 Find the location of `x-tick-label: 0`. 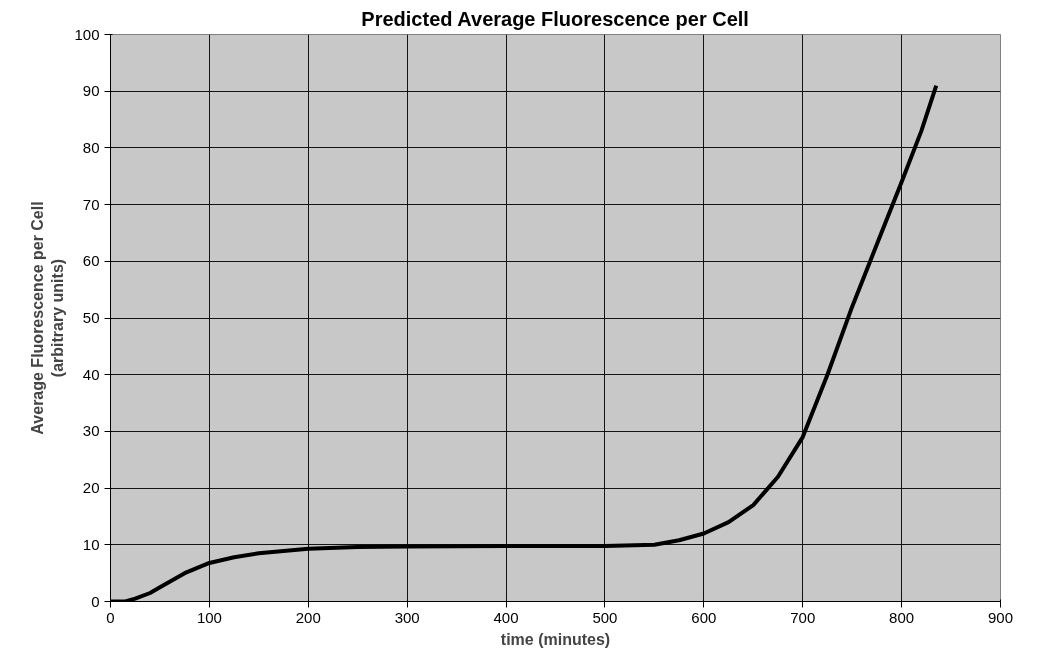

x-tick-label: 0 is located at coordinates (110, 617).